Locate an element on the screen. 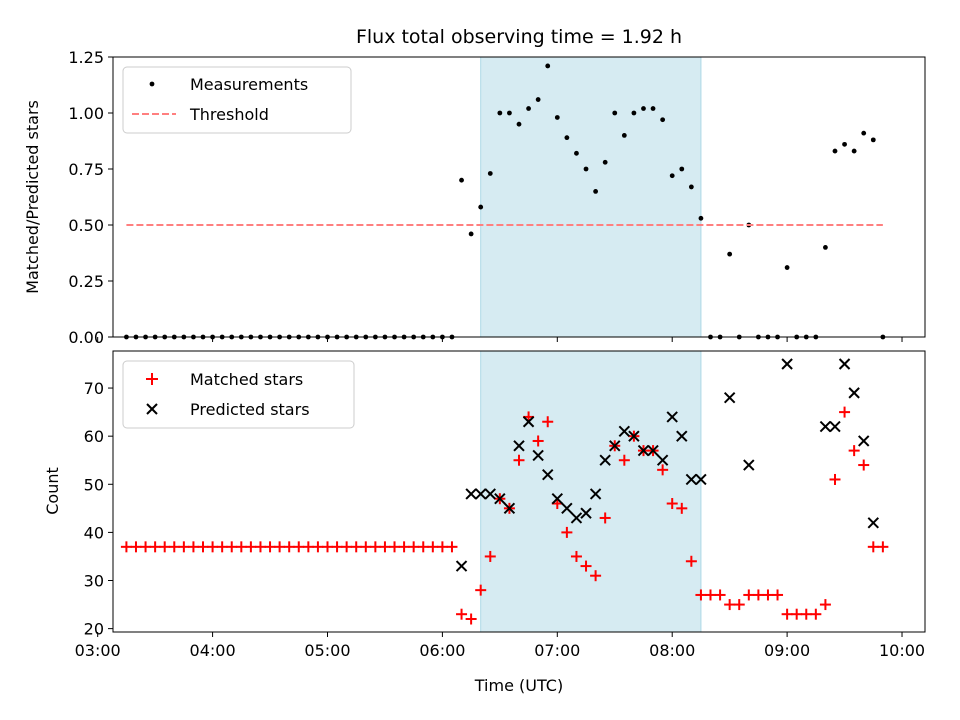 The image size is (960, 720). x-tick-label: 03:00 is located at coordinates (98, 650).